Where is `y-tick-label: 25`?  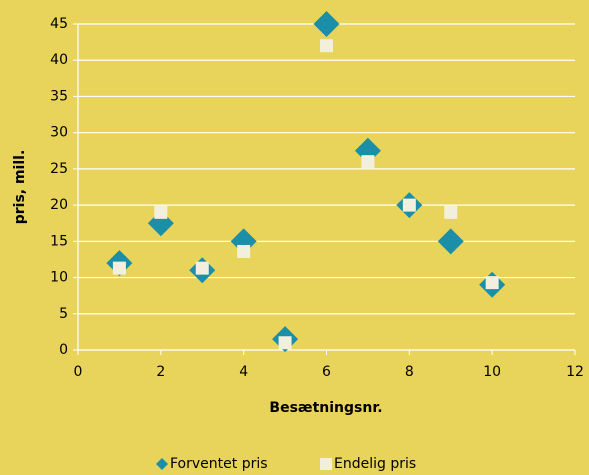
y-tick-label: 25 is located at coordinates (59, 169).